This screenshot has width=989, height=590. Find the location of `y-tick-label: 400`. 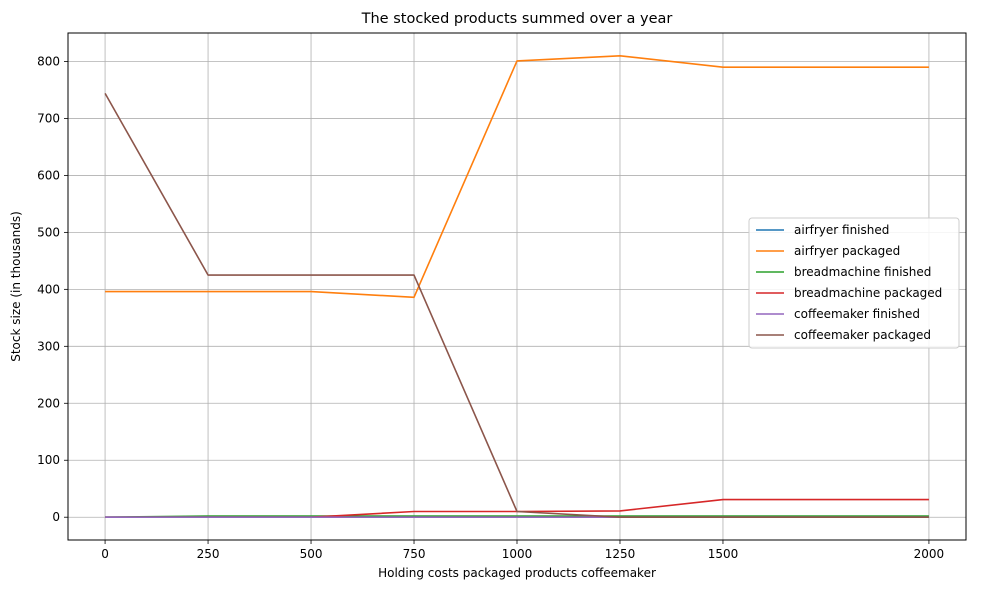

y-tick-label: 400 is located at coordinates (48, 289).